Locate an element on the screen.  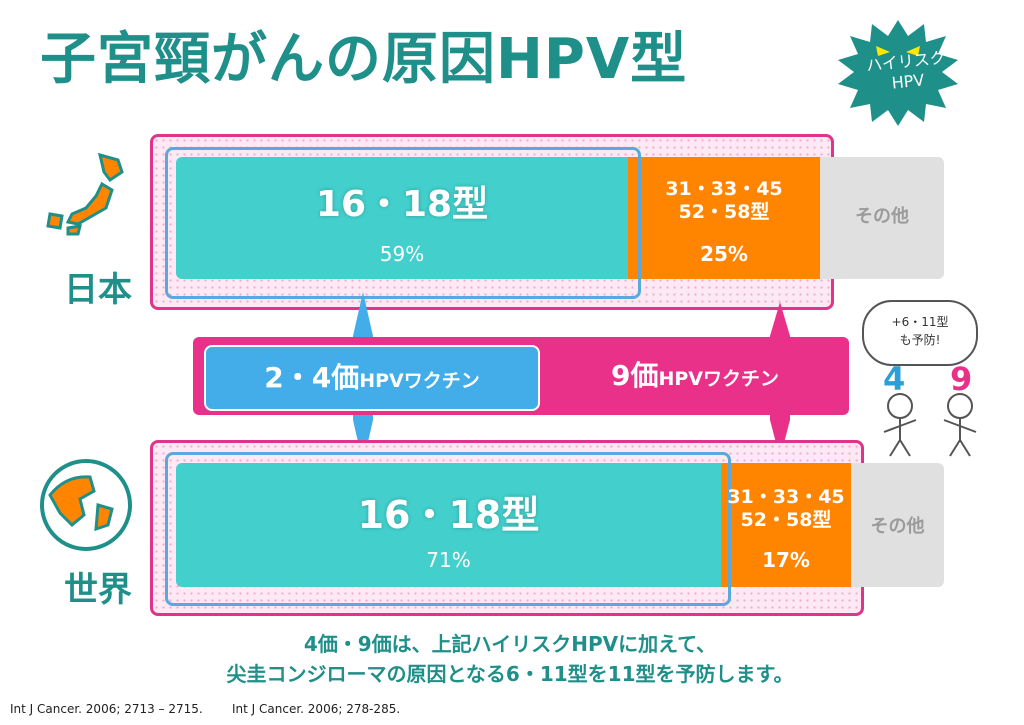
japan-bar-other is located at coordinates (882, 218).